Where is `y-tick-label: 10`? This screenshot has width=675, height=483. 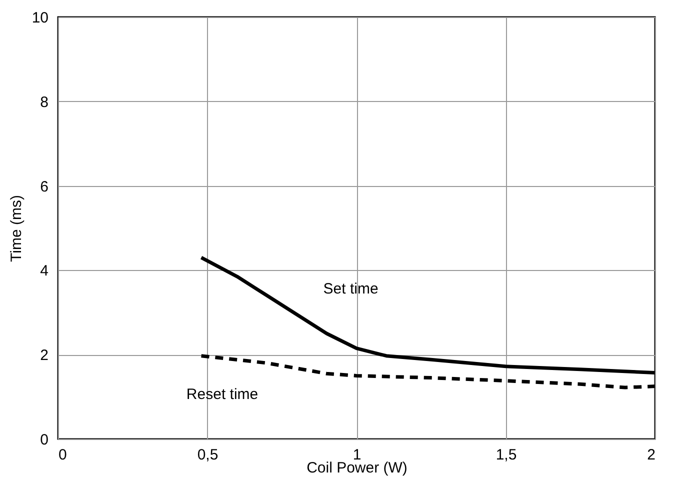 y-tick-label: 10 is located at coordinates (40, 18).